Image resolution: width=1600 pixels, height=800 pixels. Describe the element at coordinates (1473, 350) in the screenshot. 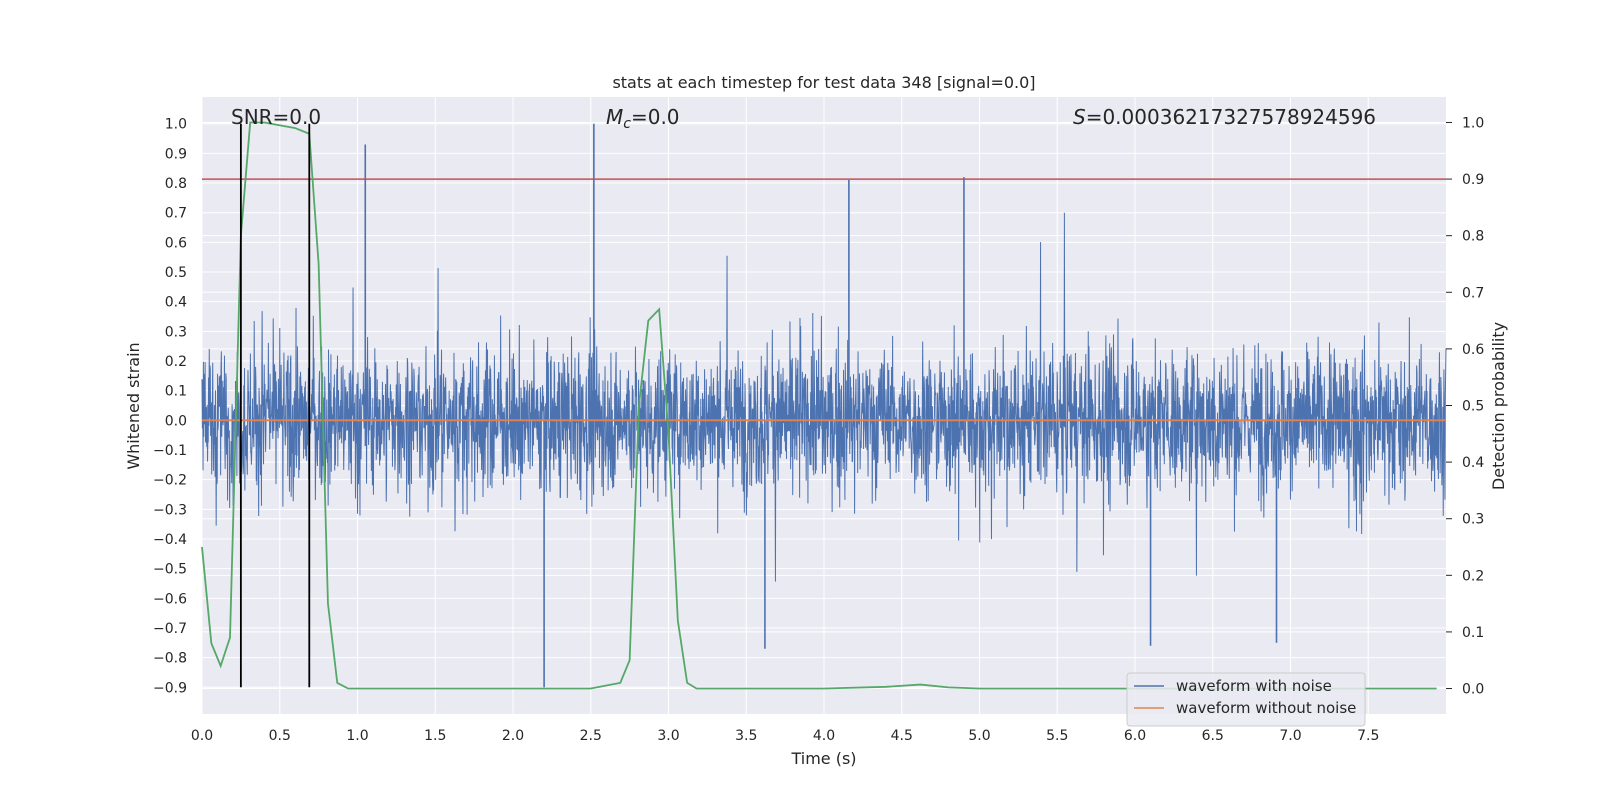

I see `y-right-tick-label: 0.6` at that location.